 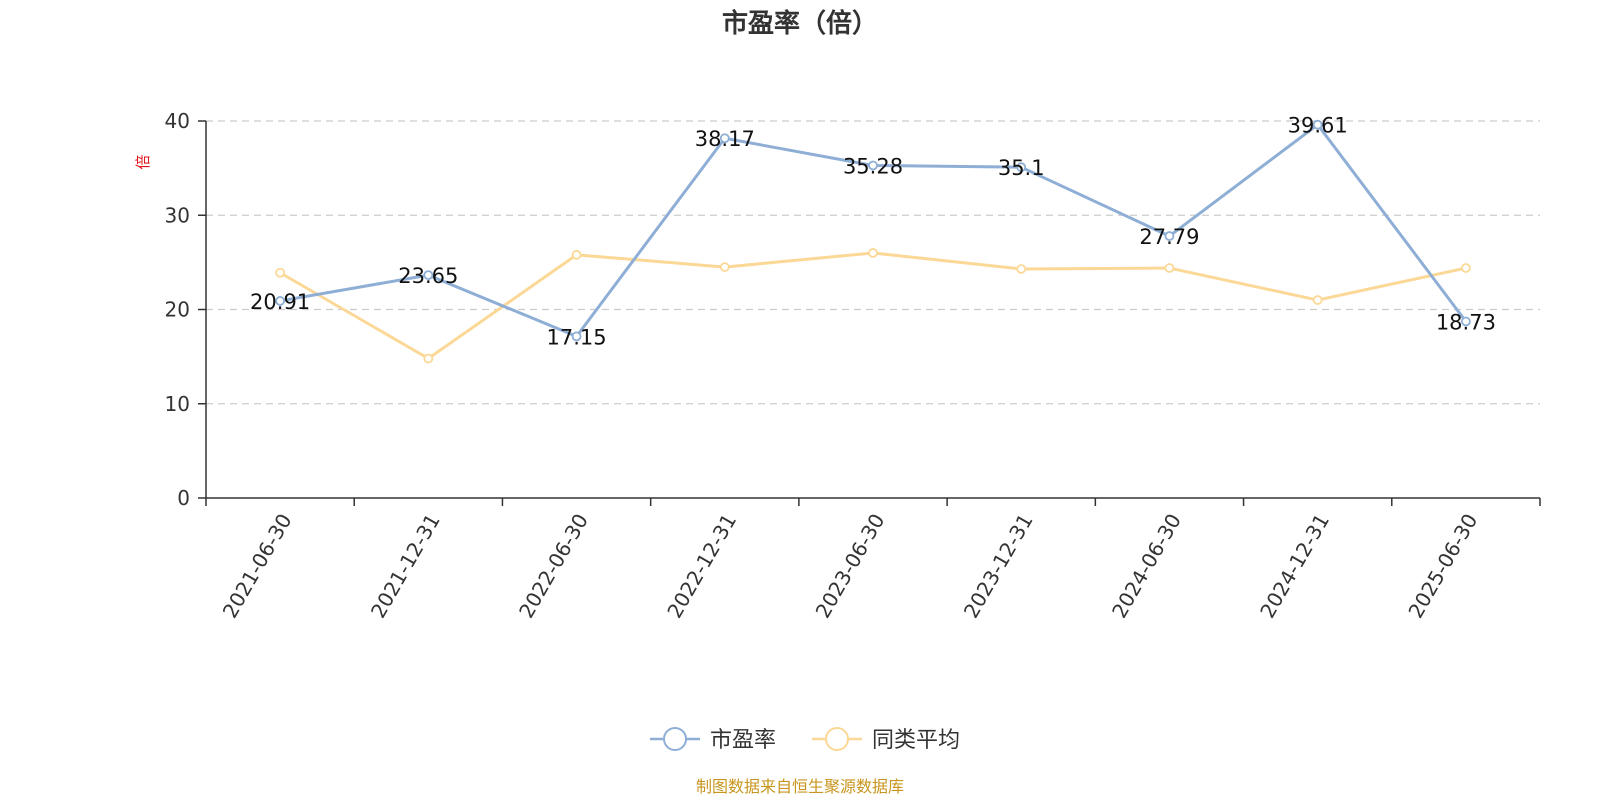 I want to click on legend-label: 市盈率, so click(x=743, y=740).